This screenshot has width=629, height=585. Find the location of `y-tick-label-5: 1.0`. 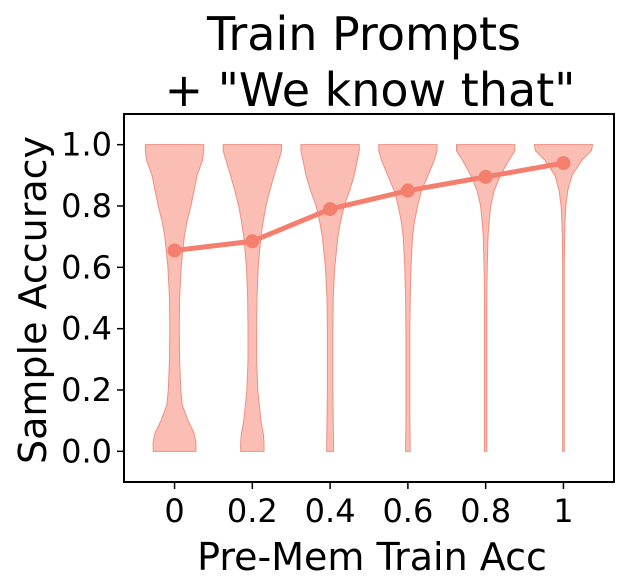

y-tick-label-5: 1.0 is located at coordinates (86, 145).